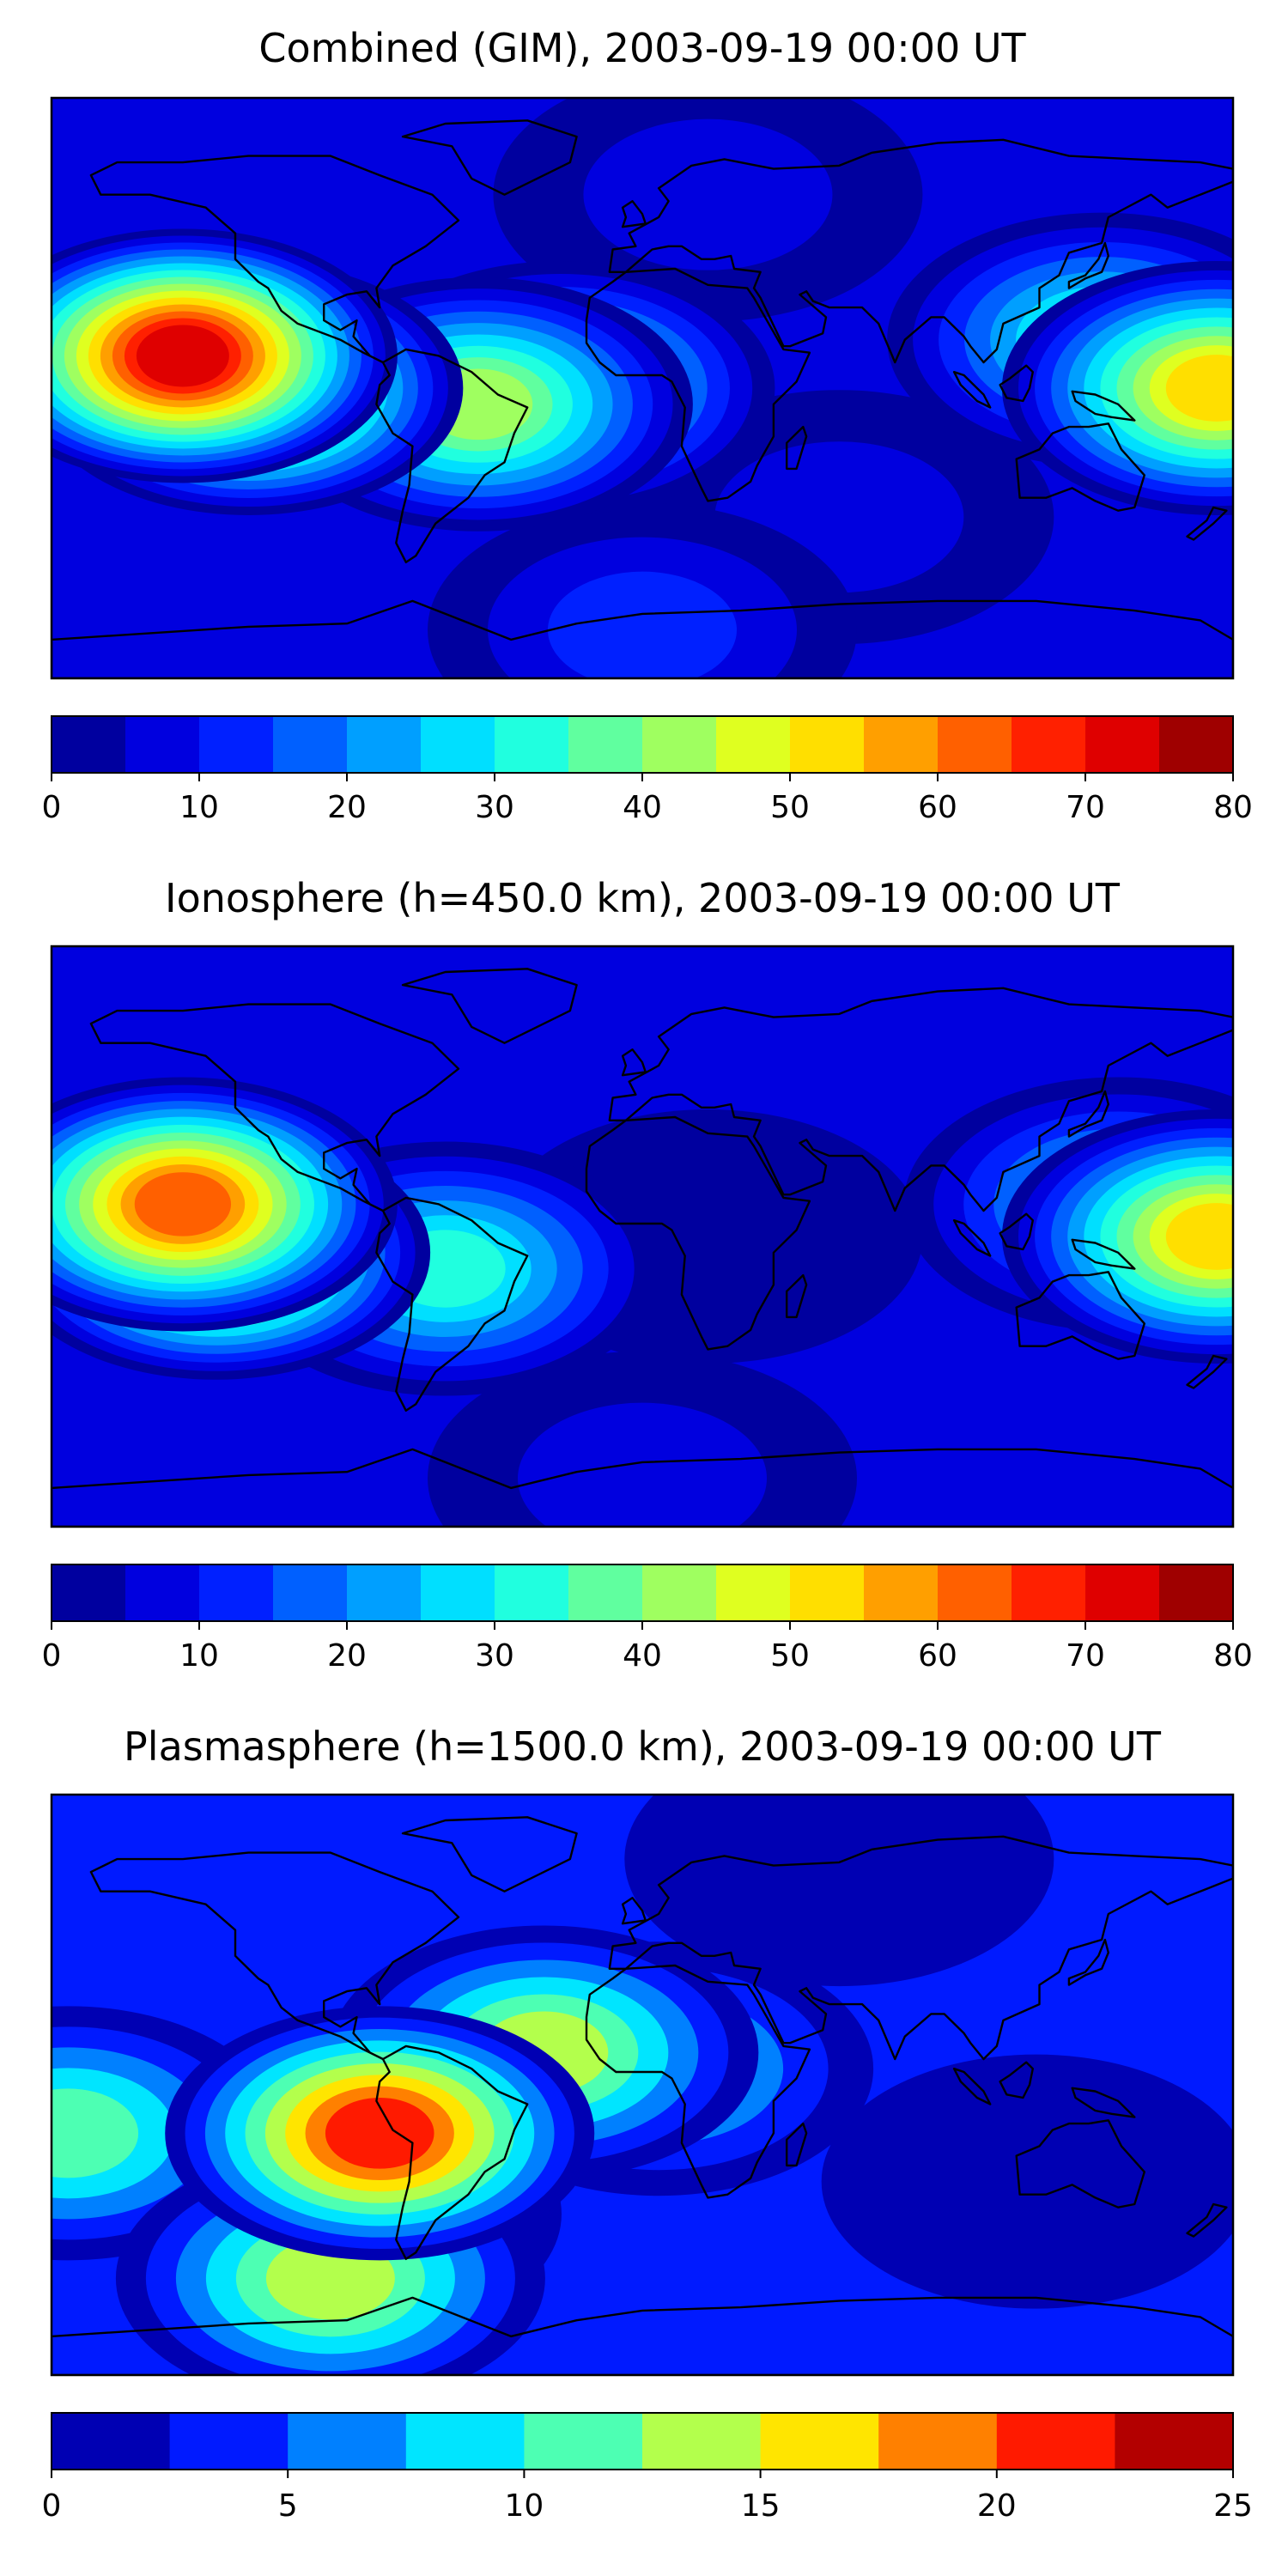 The width and height of the screenshot is (1288, 2576). Describe the element at coordinates (761, 2506) in the screenshot. I see `colorbar-tick-label-3-4: 15` at that location.